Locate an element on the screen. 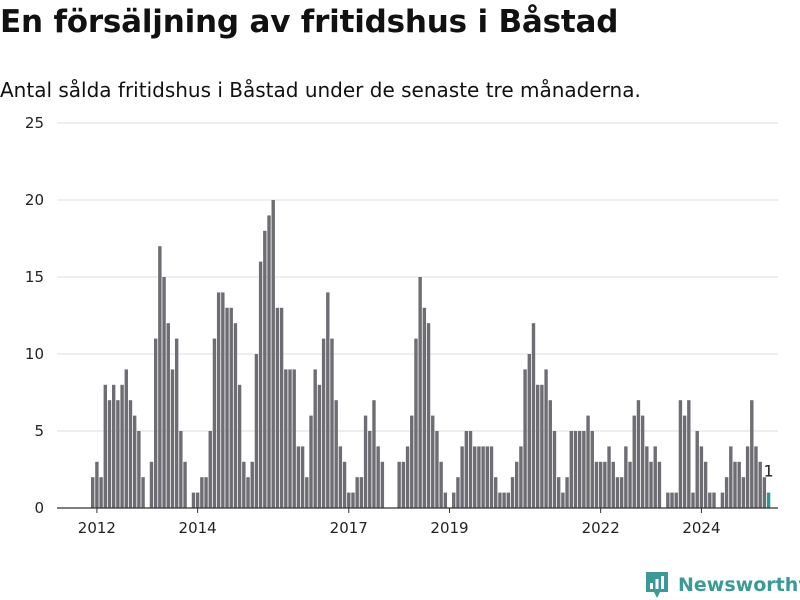 The image size is (800, 600). brand-name: Newsworthy is located at coordinates (739, 585).